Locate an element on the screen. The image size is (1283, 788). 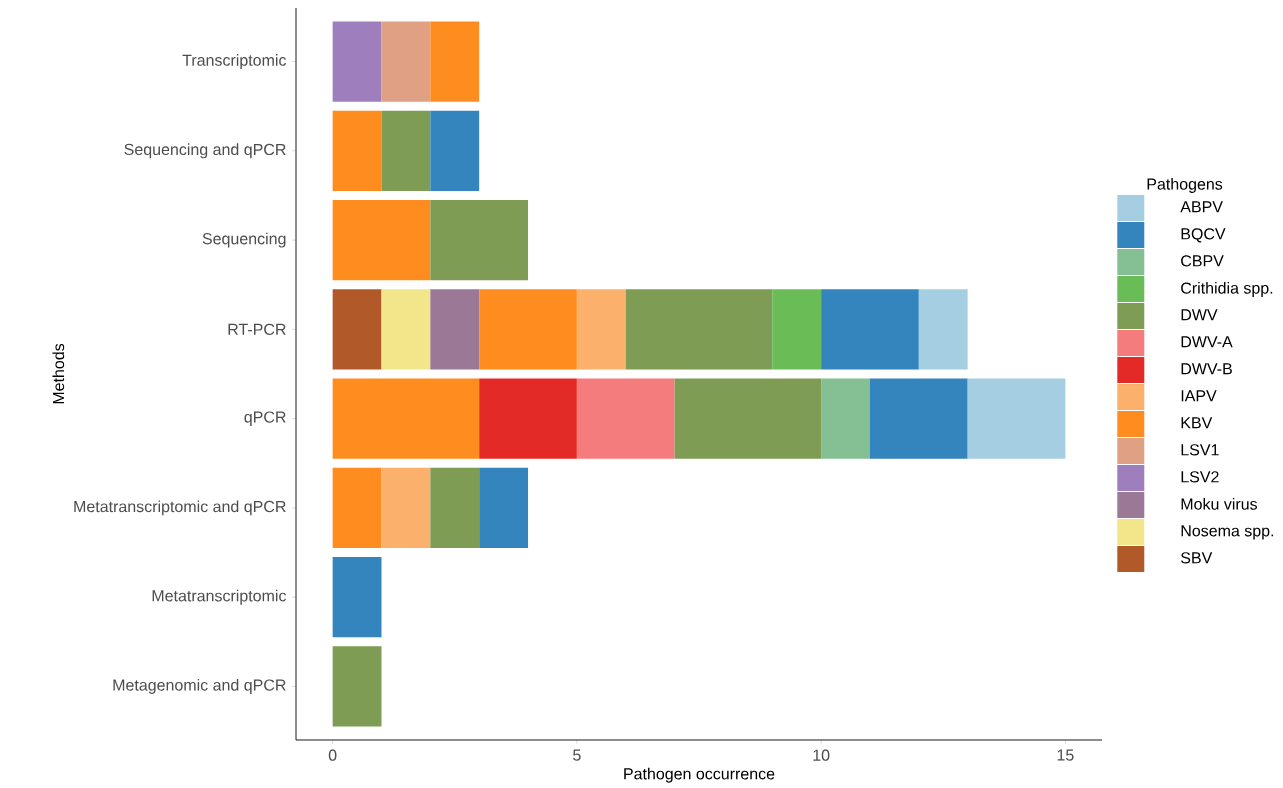
y-axis-title: Methods is located at coordinates (58, 373).